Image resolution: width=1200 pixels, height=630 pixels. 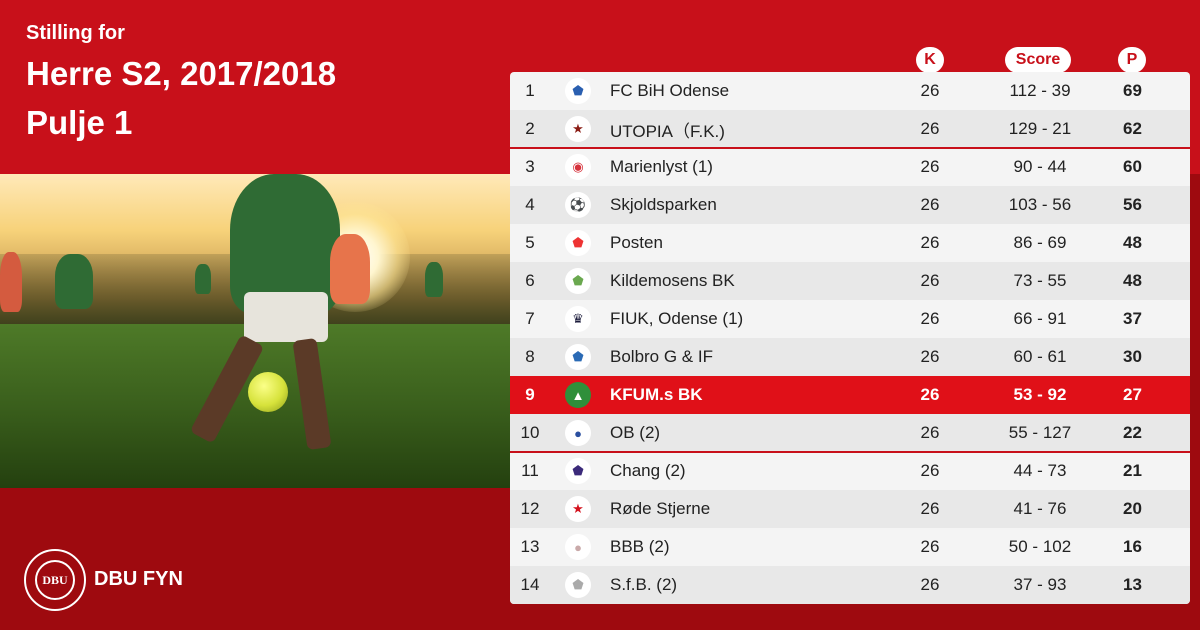 I want to click on column-header-points: P, so click(x=1132, y=60).